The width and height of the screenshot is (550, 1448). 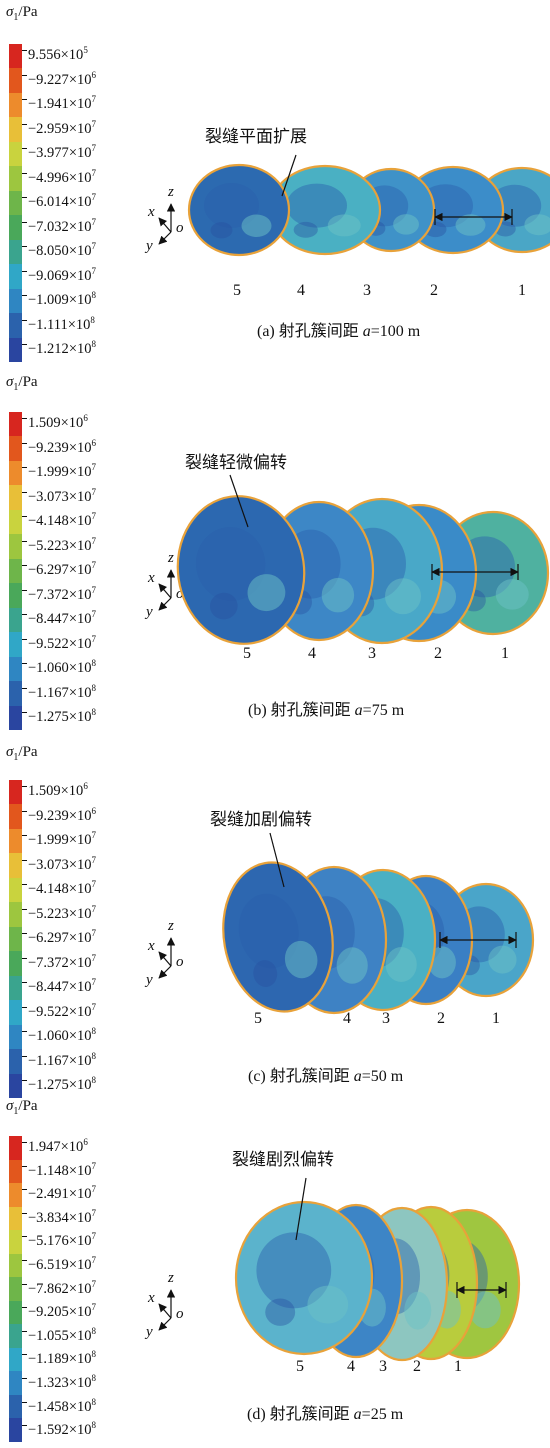 I want to click on legend-value: −9.239×10⁶, so click(x=62, y=814).